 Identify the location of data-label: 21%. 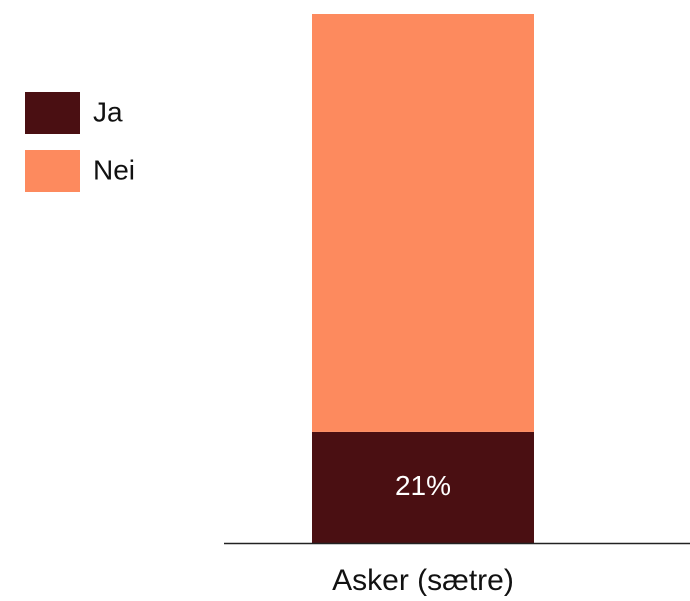
(423, 485).